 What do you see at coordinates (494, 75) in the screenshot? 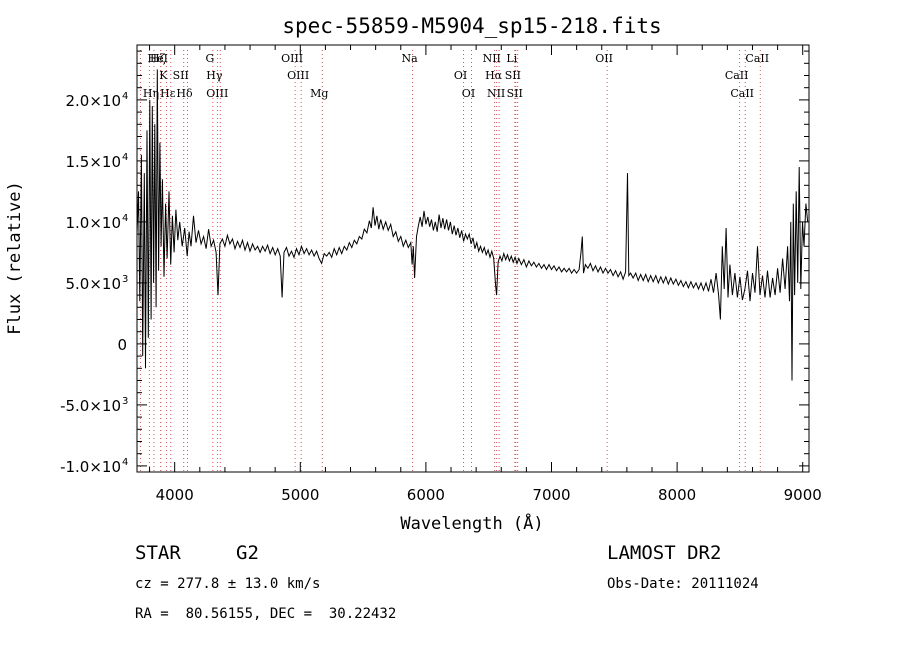
I see `spectral-line-label: Hα` at bounding box center [494, 75].